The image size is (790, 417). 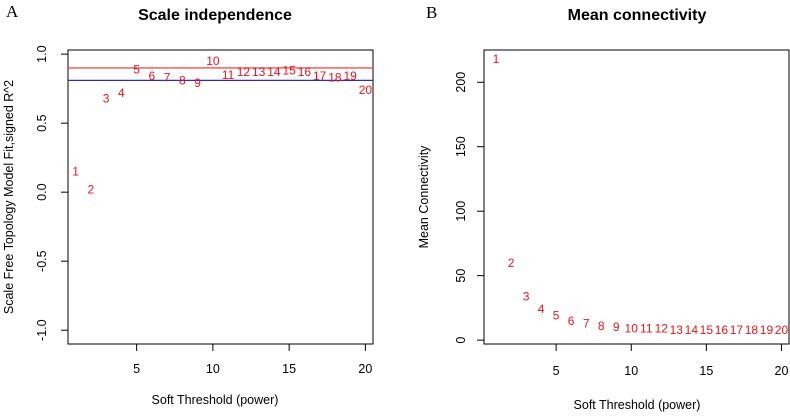 I want to click on panel-a-x-tick-label: 20, so click(x=365, y=369).